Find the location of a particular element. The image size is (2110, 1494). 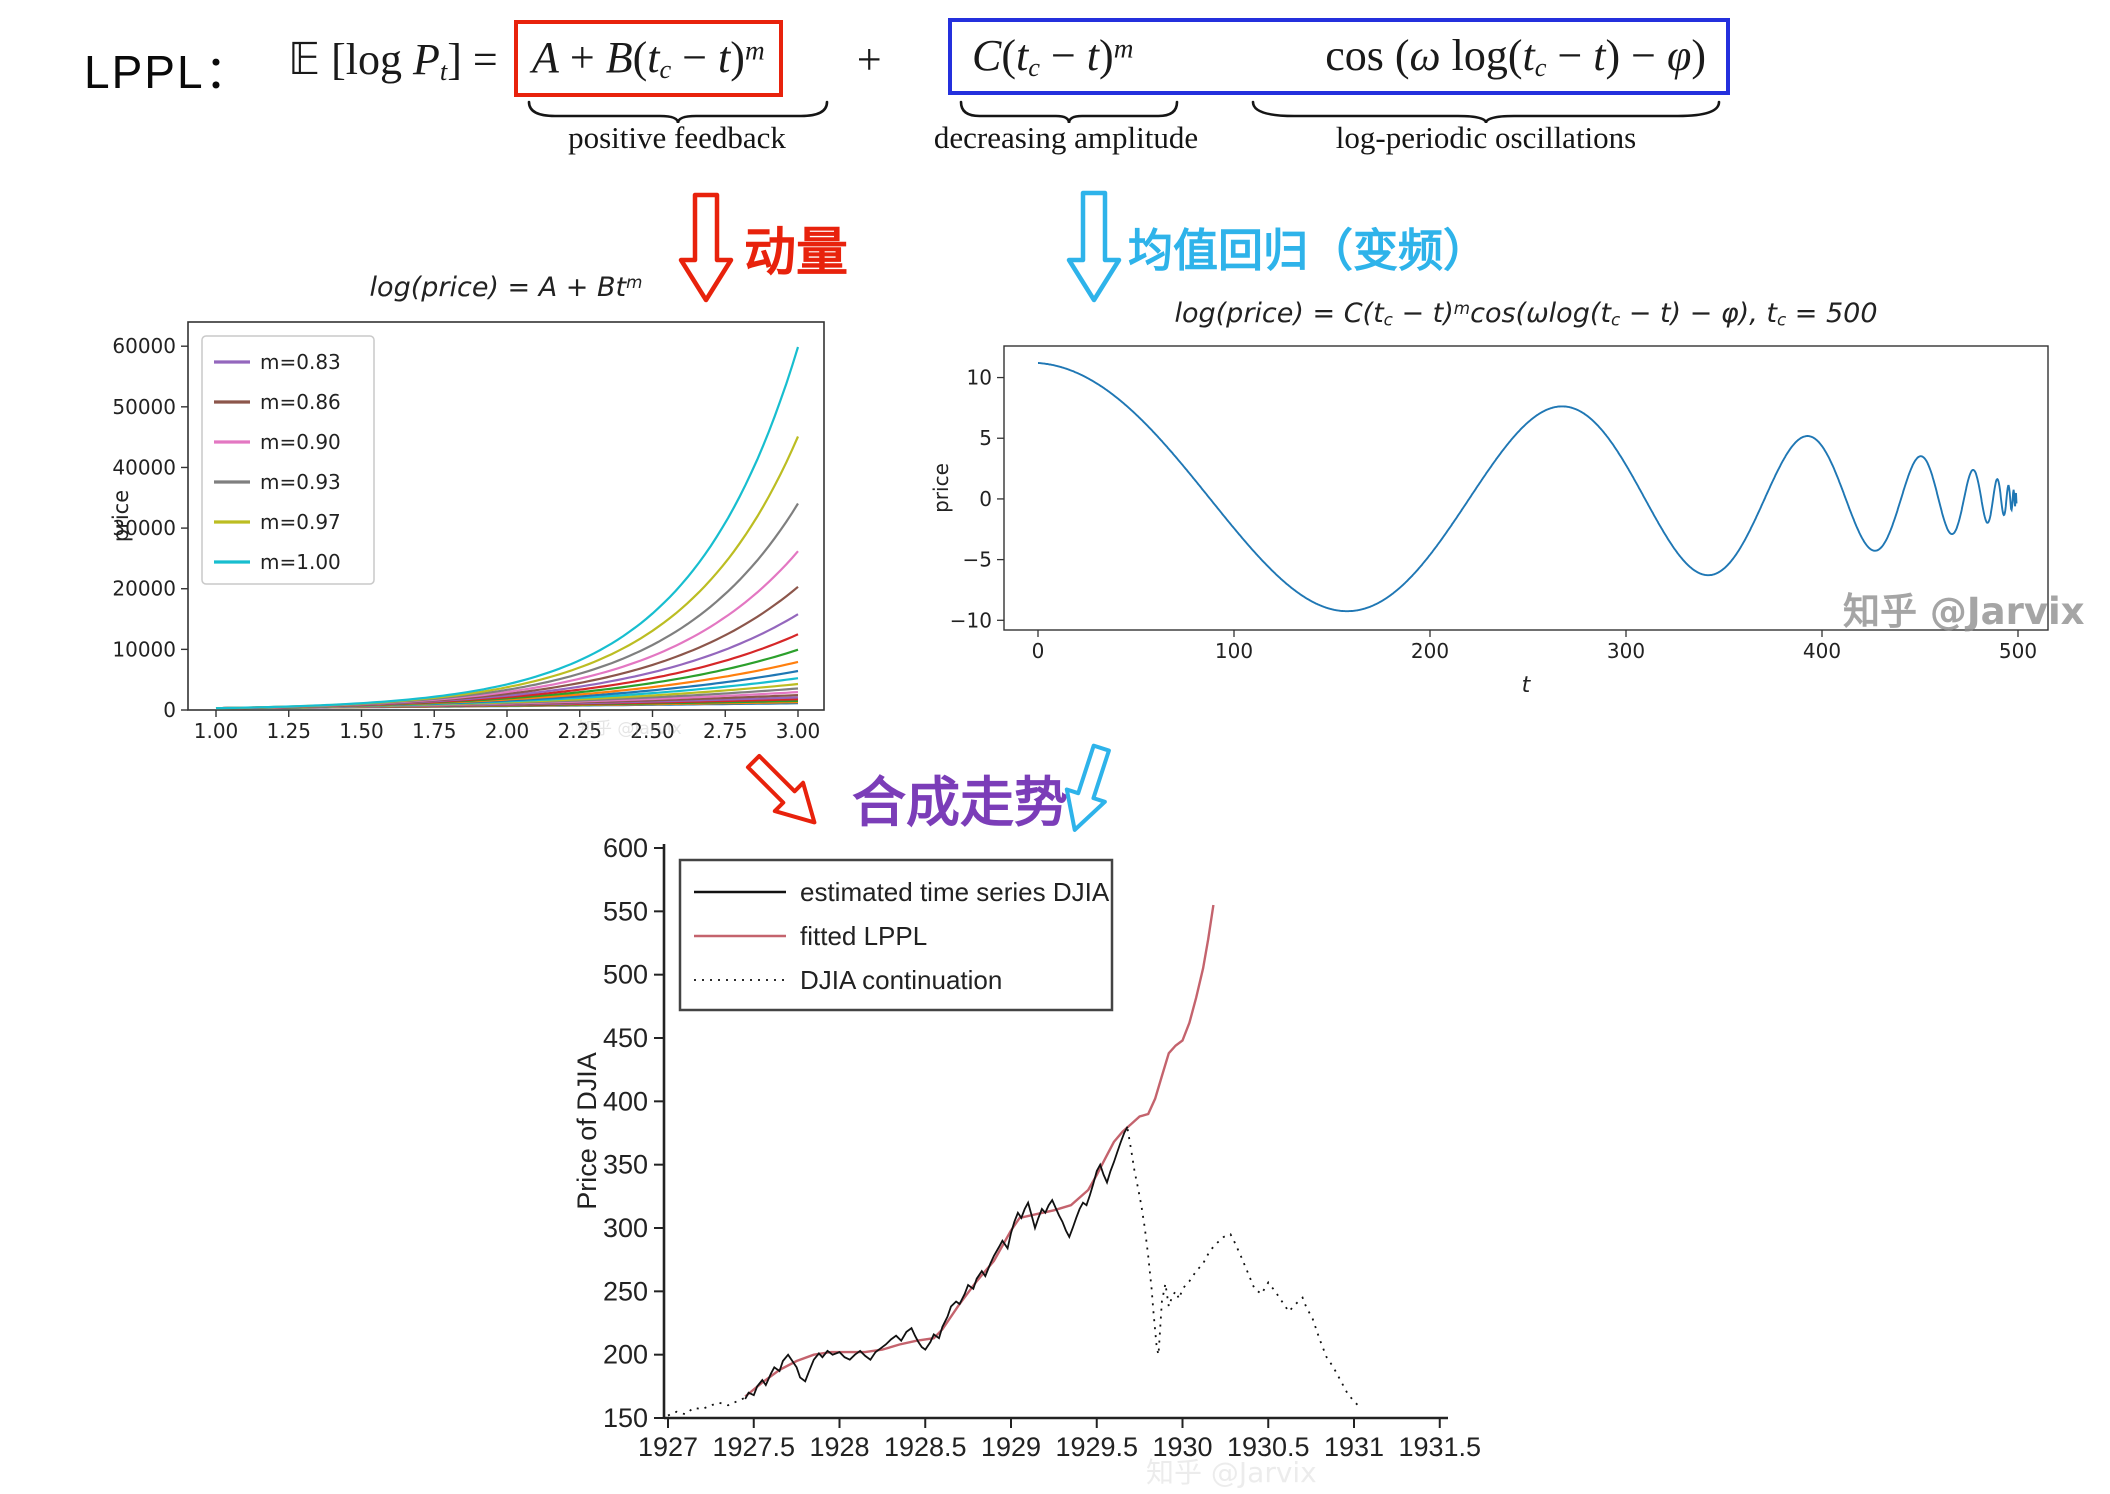

svg-text: 1931.5 is located at coordinates (1439, 1447).